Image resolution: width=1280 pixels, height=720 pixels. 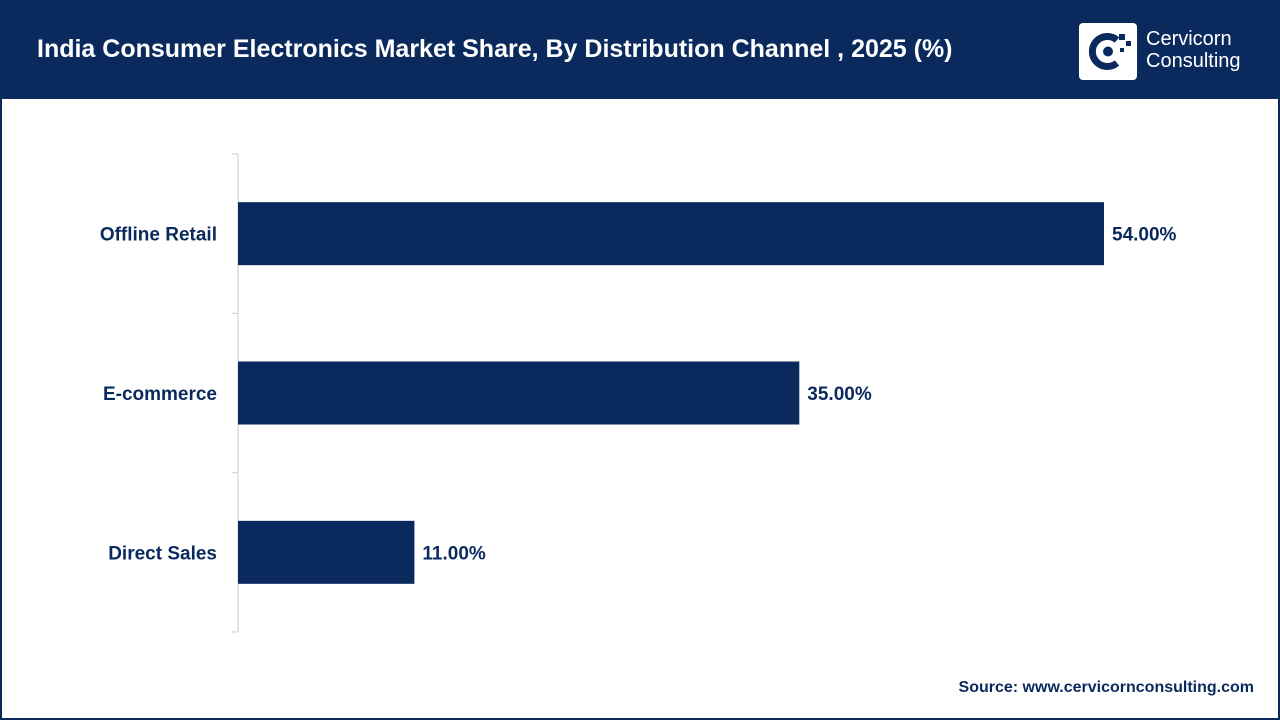 What do you see at coordinates (1108, 51) in the screenshot?
I see `logo-icon` at bounding box center [1108, 51].